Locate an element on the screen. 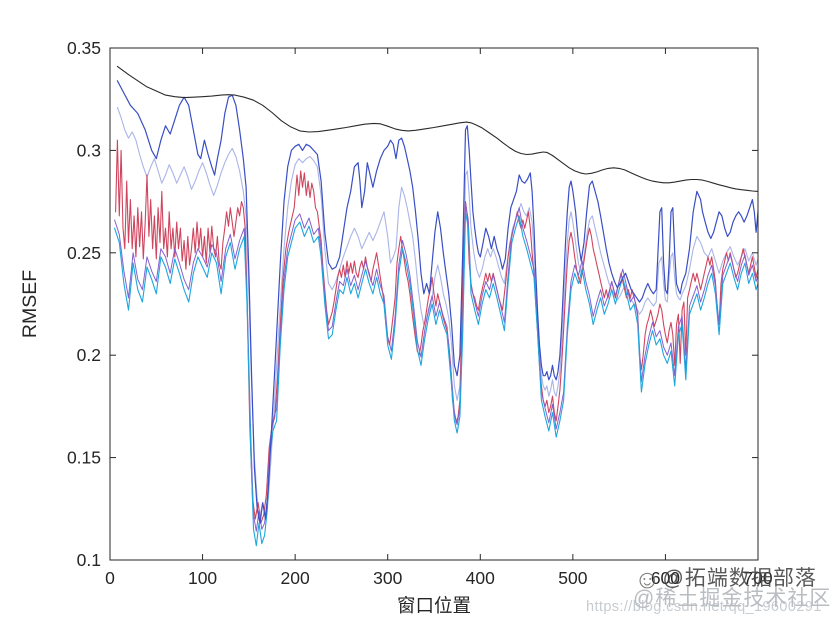 The width and height of the screenshot is (840, 630). x-tick-label: 200 is located at coordinates (295, 578).